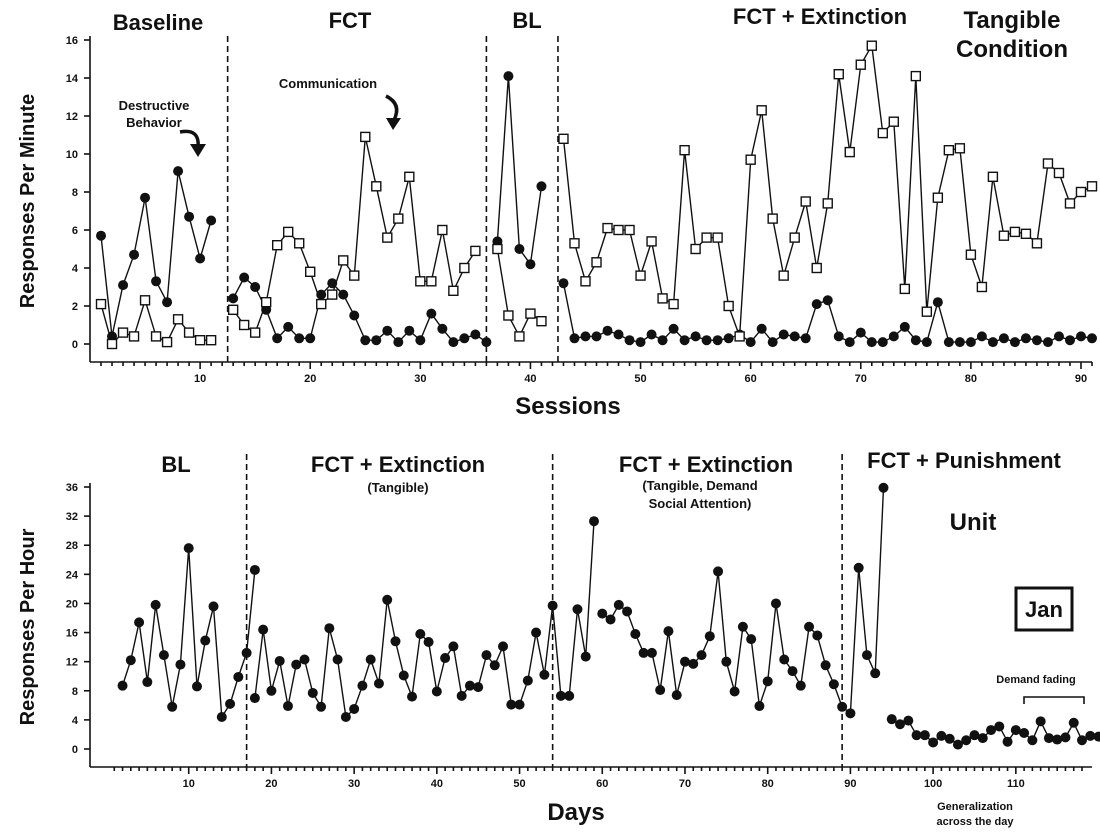 The width and height of the screenshot is (1100, 837). What do you see at coordinates (72, 488) in the screenshot?
I see `y-tick-label: 36` at bounding box center [72, 488].